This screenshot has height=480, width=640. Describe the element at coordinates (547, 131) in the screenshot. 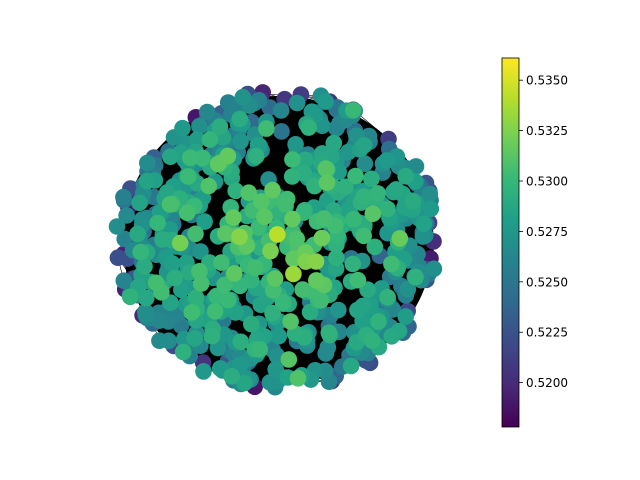

I see `colorbar-tick-label: 0.5325` at that location.